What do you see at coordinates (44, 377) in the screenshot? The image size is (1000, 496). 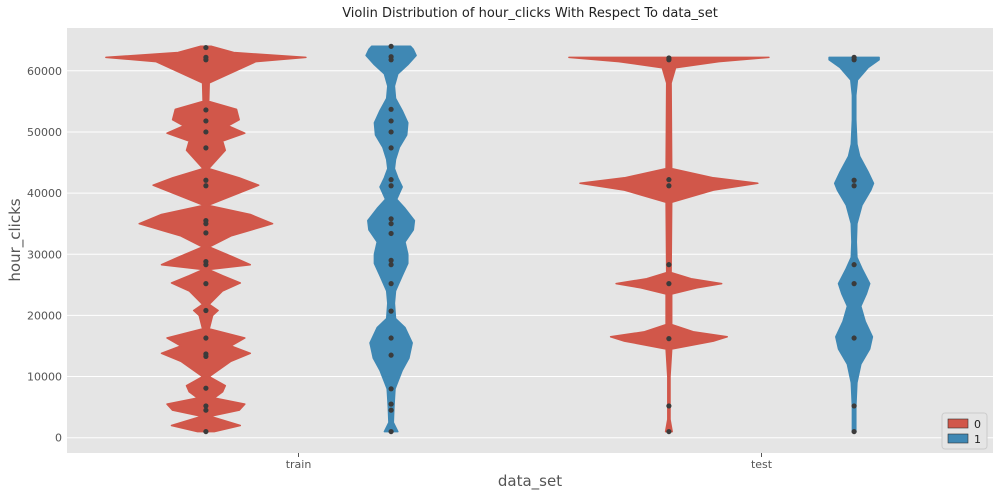 I see `y-tick-label: 10000` at bounding box center [44, 377].